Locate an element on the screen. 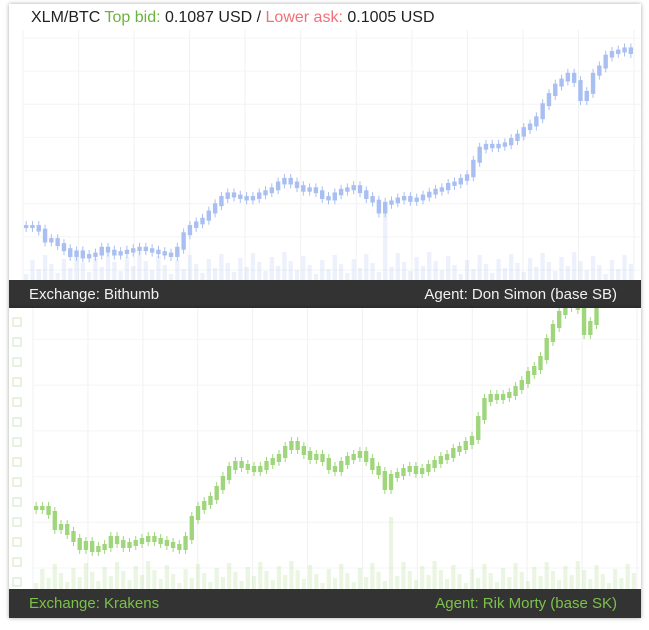  pair-label: XLM/BTC is located at coordinates (66, 17).